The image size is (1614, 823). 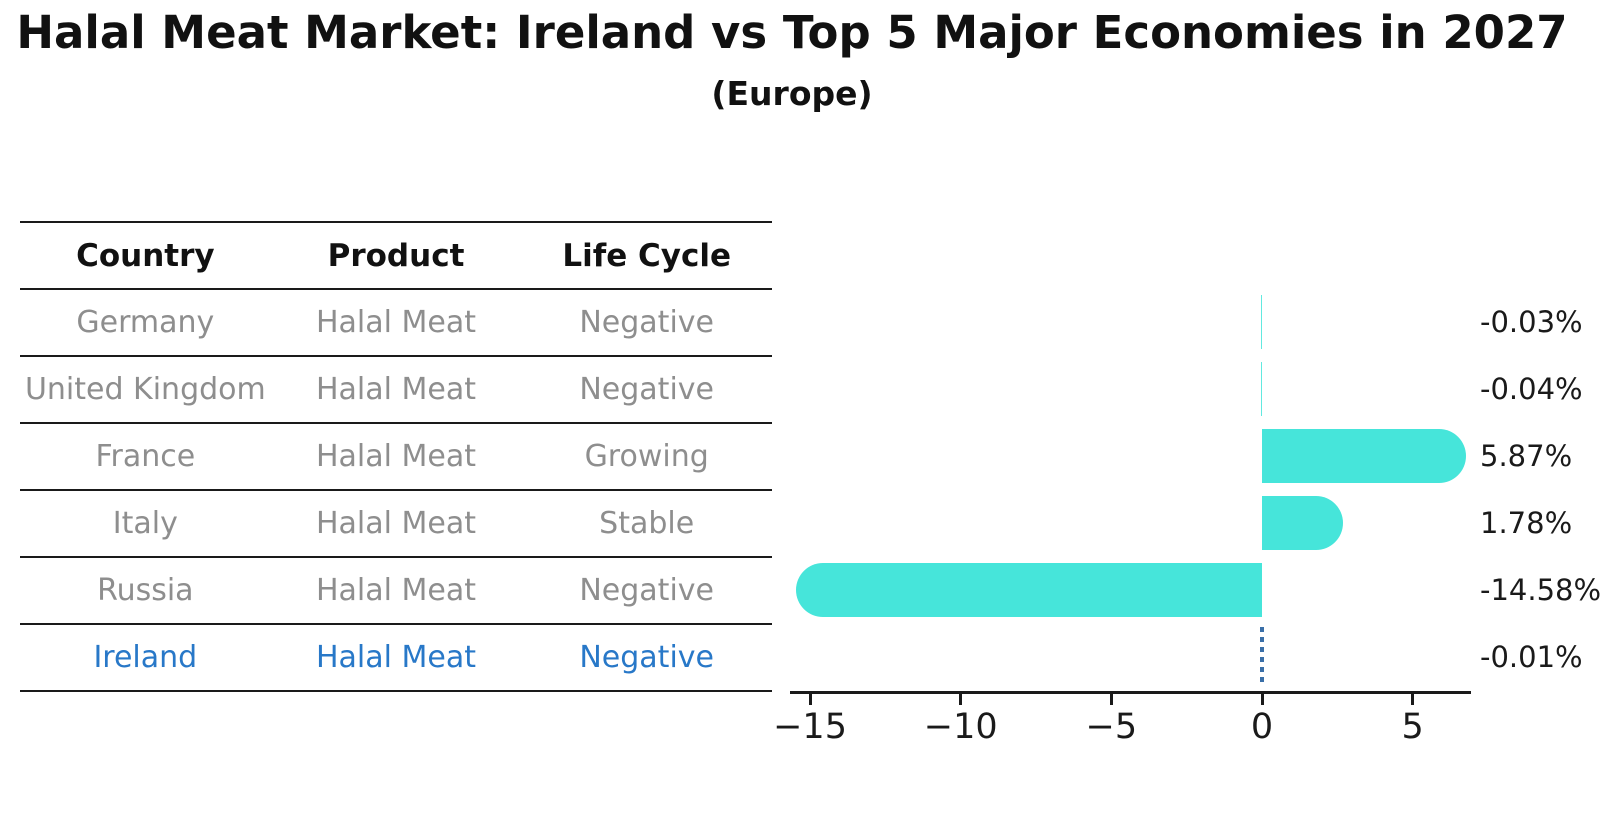 What do you see at coordinates (1111, 727) in the screenshot?
I see `x-axis-tick-label: −5` at bounding box center [1111, 727].